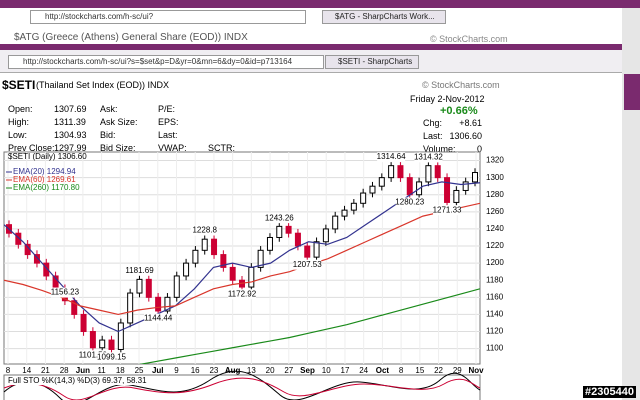 This screenshot has height=400, width=640. I want to click on quote-label: Last:, so click(433, 136).